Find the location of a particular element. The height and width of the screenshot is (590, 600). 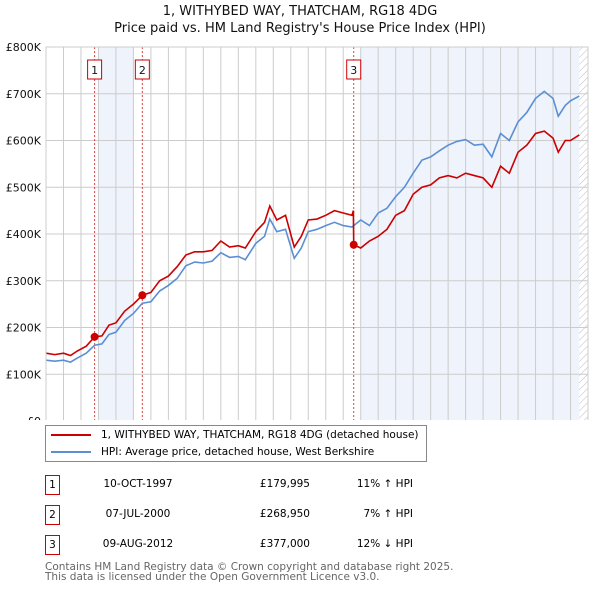

sale-price: £268,950 is located at coordinates (284, 514).